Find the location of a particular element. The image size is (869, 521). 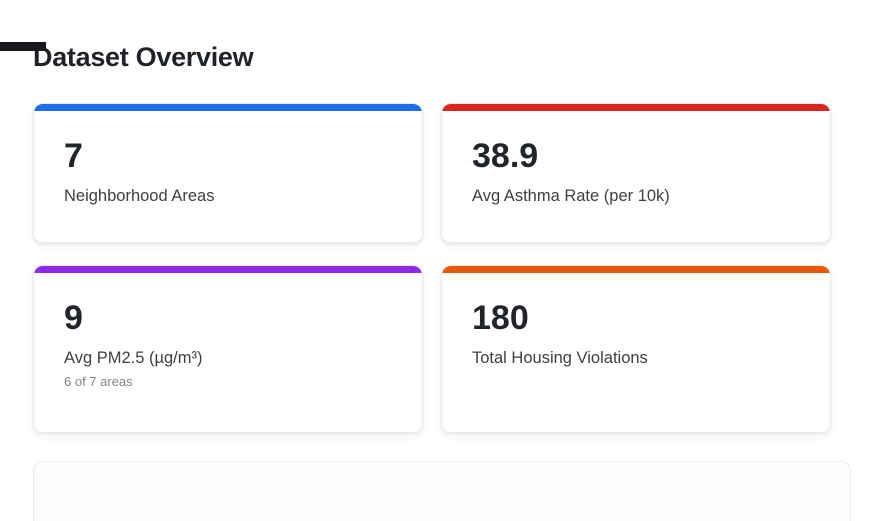

stat-card-body: 38.9 Avg Asthma Rate (per 10k) is located at coordinates (636, 168).